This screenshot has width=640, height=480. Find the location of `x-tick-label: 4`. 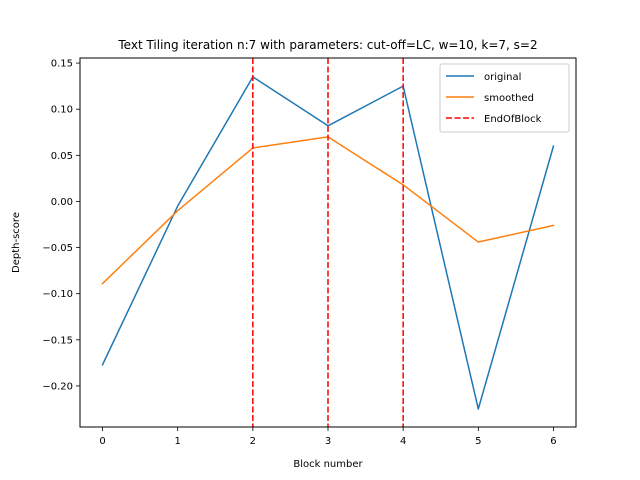

x-tick-label: 4 is located at coordinates (403, 441).